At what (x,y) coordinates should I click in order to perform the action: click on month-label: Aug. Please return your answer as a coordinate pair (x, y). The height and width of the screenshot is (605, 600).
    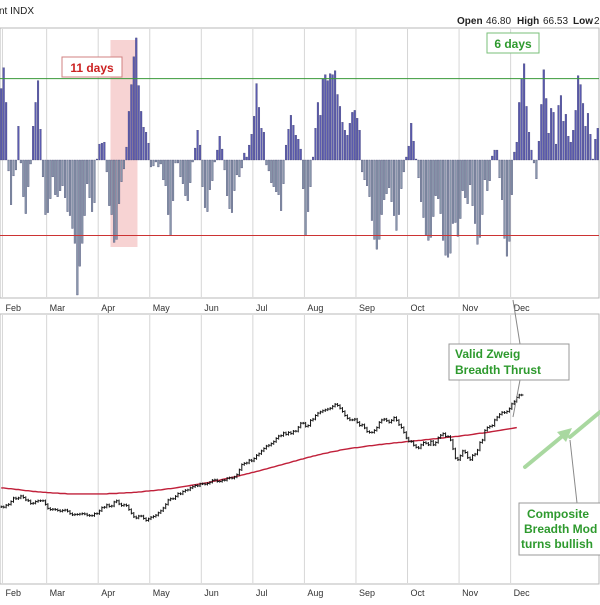
    Looking at the image, I should click on (315, 308).